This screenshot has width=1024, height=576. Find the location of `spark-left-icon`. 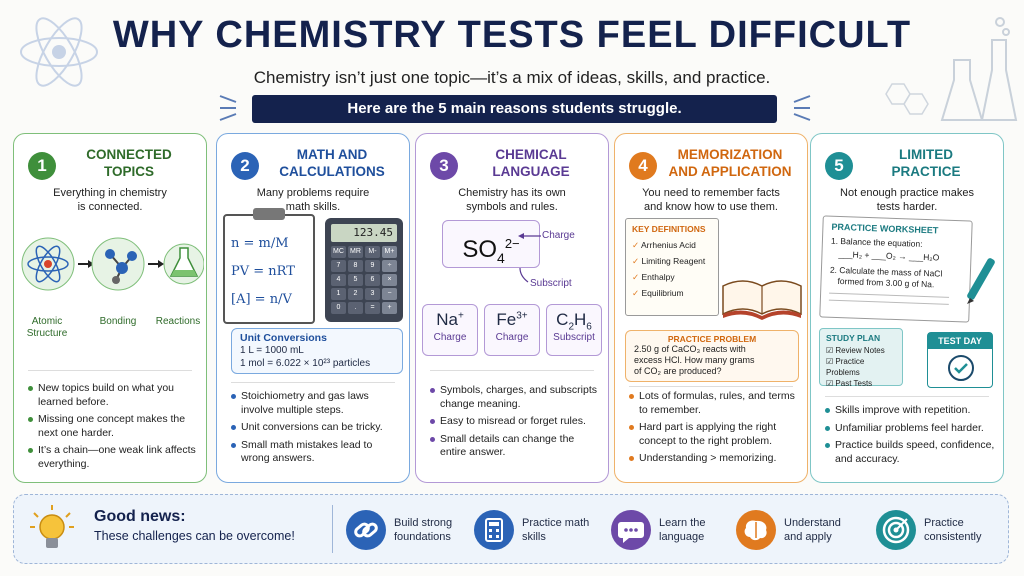

spark-left-icon is located at coordinates (228, 108).